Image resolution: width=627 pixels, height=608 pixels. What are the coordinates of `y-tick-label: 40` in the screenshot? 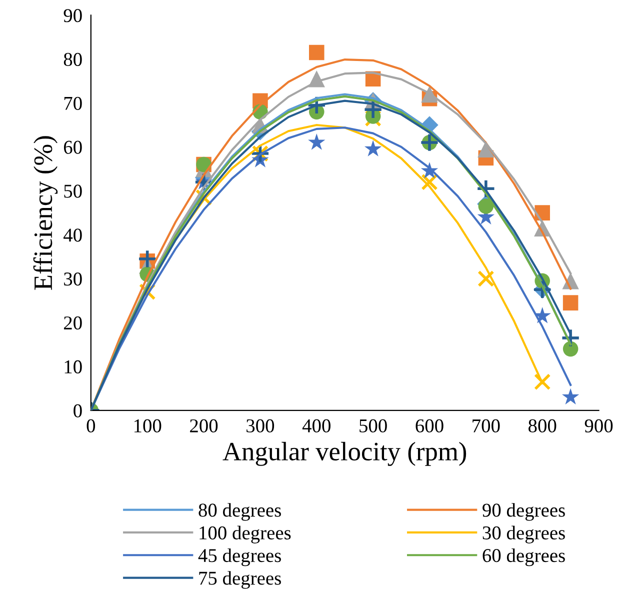 It's located at (73, 235).